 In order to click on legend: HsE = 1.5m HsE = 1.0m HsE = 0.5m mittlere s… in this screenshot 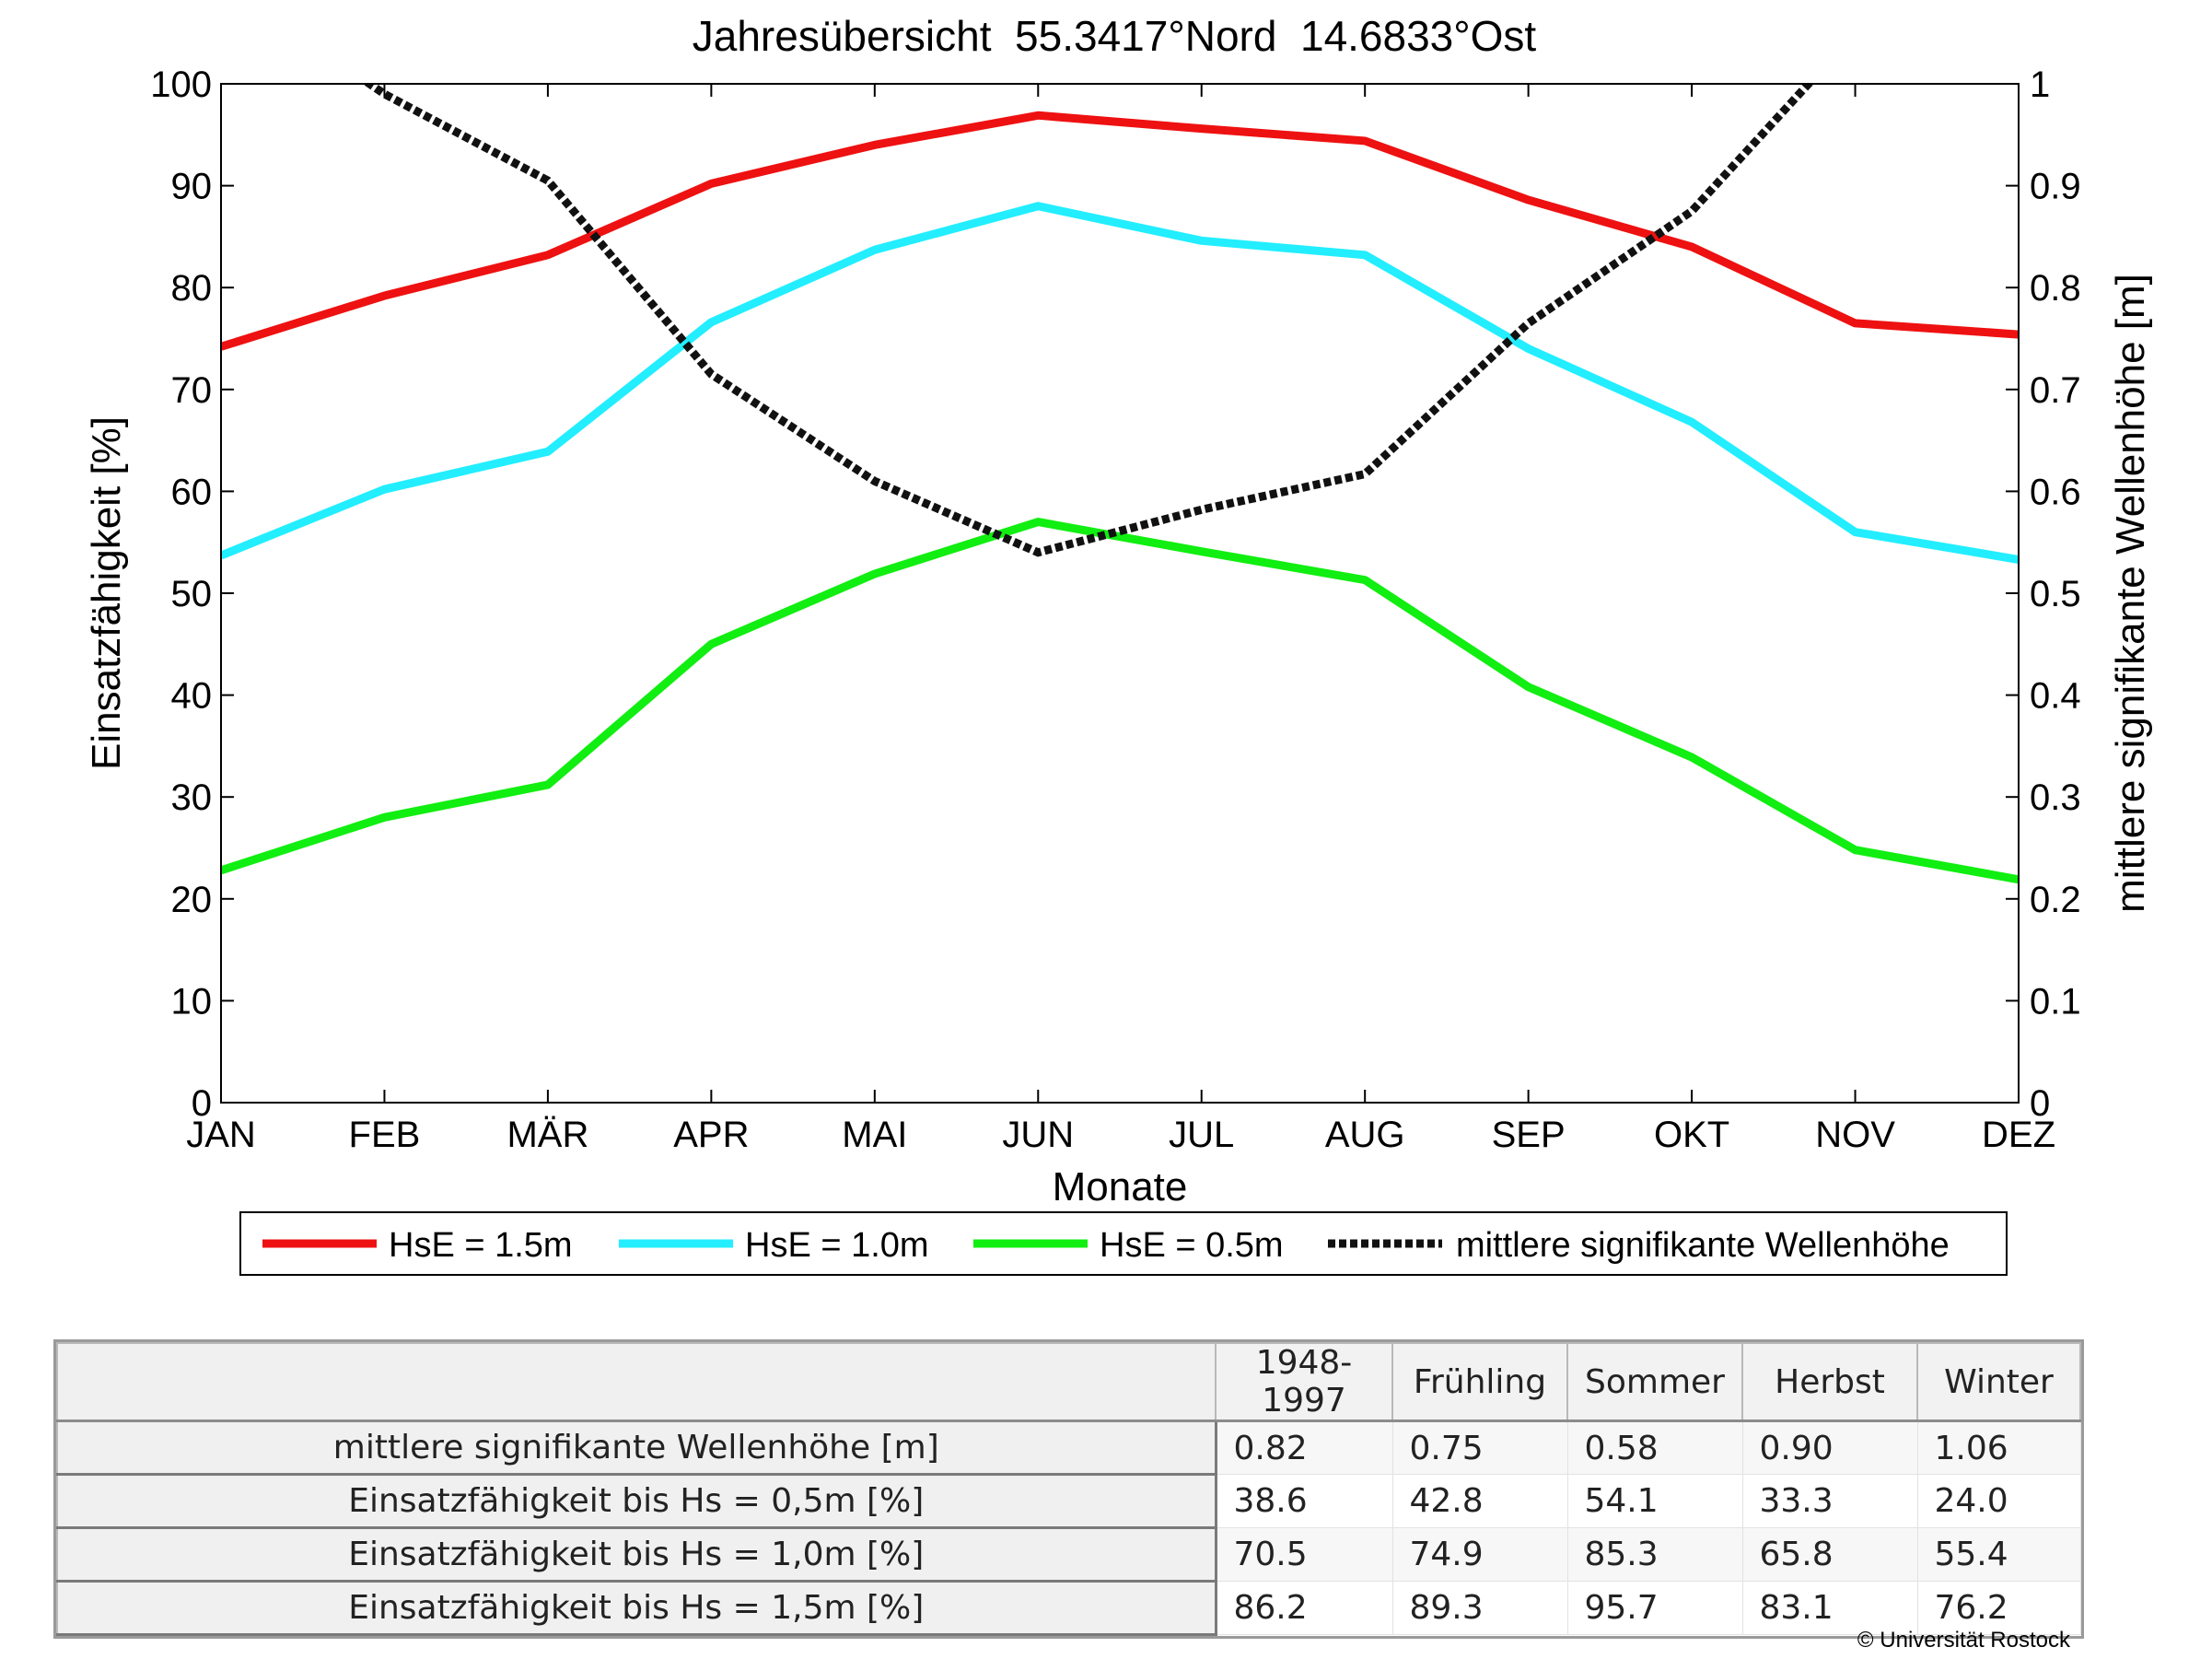, I will do `click(1123, 1243)`.